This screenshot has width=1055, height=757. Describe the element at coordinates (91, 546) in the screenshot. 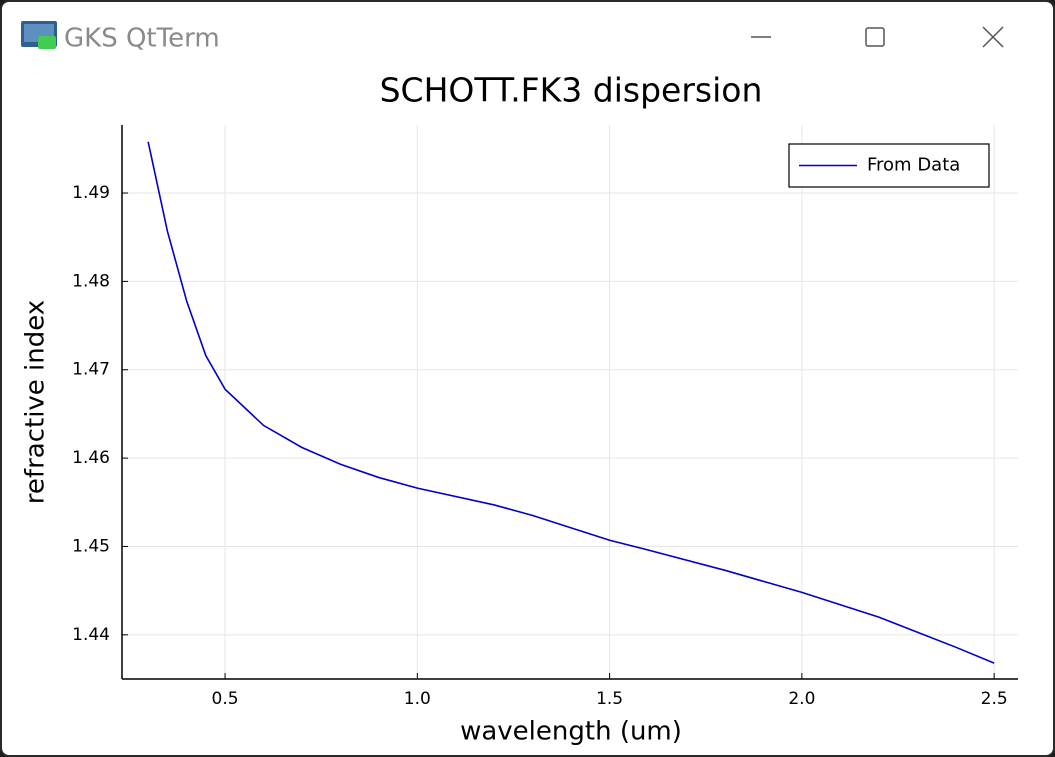

I see `y-tick-label: 1.45` at that location.